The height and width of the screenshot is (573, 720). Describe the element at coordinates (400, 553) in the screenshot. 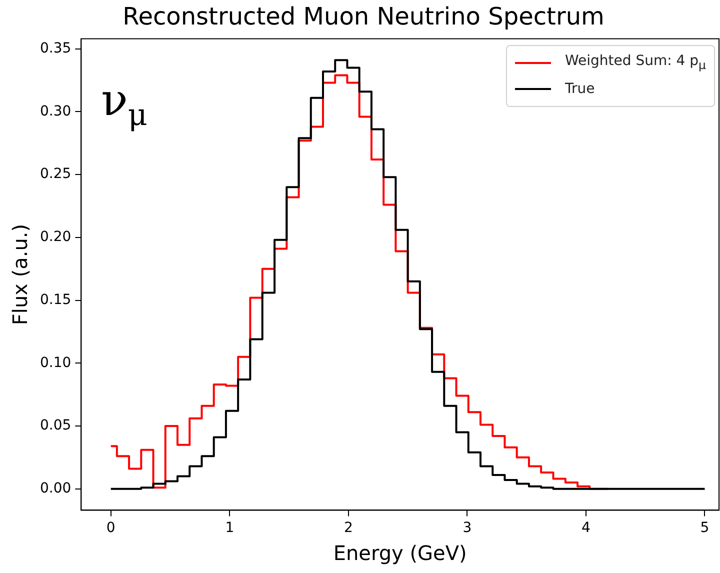

I see `x-axis-title: Energy (GeV)` at that location.